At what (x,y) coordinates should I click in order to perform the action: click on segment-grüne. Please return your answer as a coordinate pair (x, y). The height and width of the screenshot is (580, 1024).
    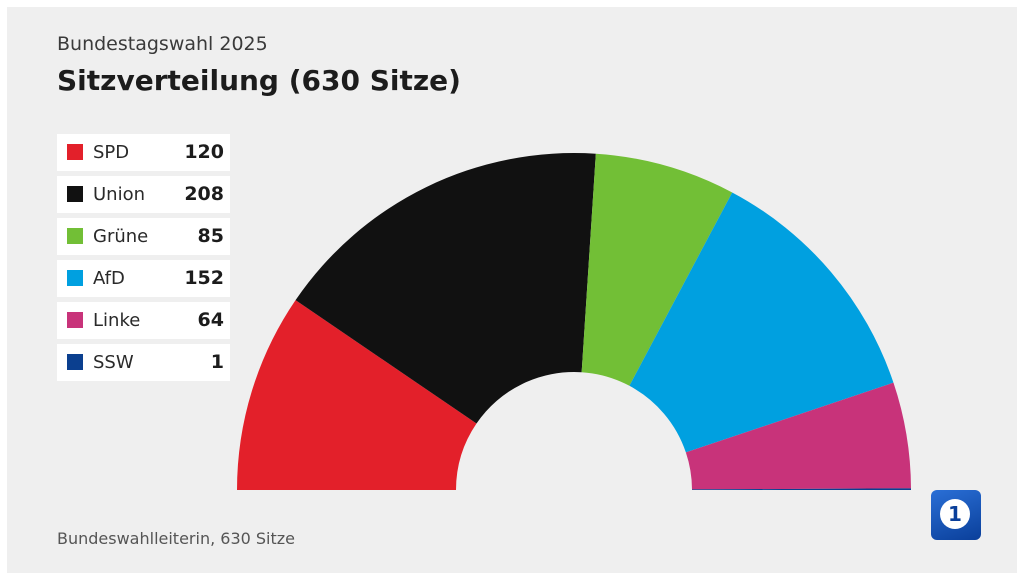
    Looking at the image, I should click on (657, 269).